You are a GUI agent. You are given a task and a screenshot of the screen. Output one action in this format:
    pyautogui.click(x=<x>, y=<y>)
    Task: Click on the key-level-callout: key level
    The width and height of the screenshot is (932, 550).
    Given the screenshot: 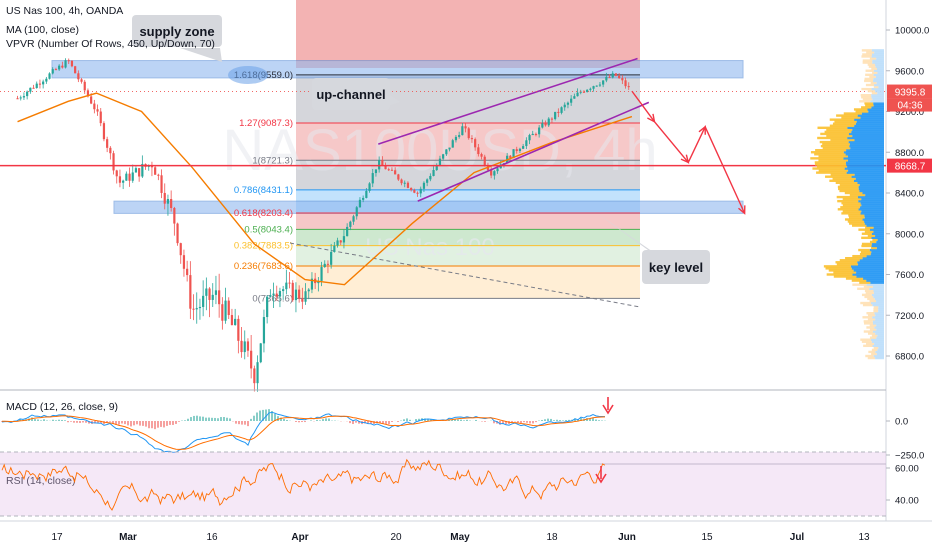 What is the action you would take?
    pyautogui.click(x=654, y=249)
    